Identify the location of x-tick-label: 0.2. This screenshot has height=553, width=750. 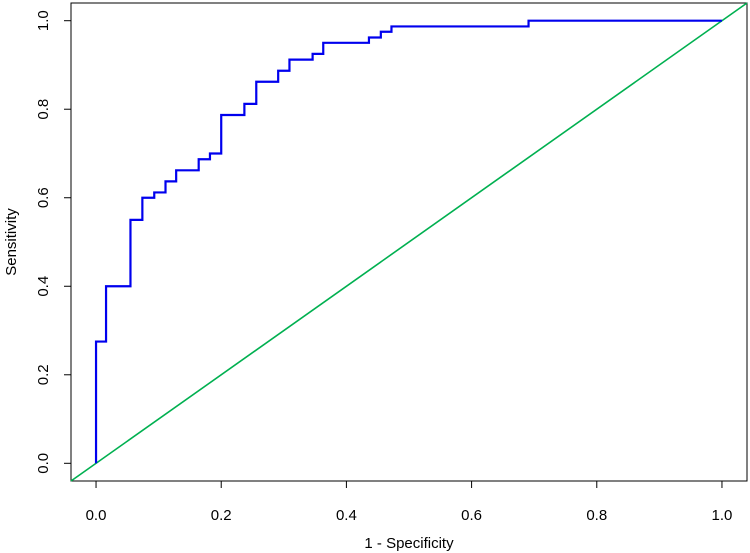
(221, 515).